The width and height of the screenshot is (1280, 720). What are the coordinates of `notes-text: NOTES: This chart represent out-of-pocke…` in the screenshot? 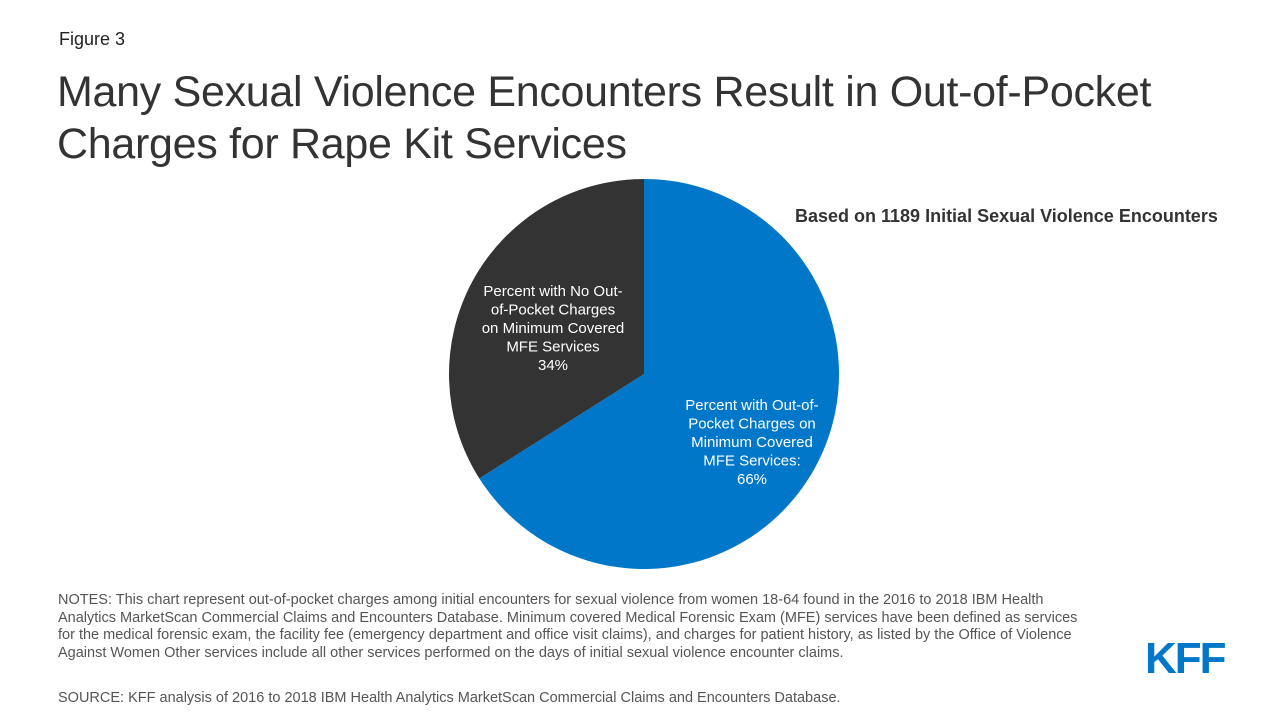 It's located at (568, 626).